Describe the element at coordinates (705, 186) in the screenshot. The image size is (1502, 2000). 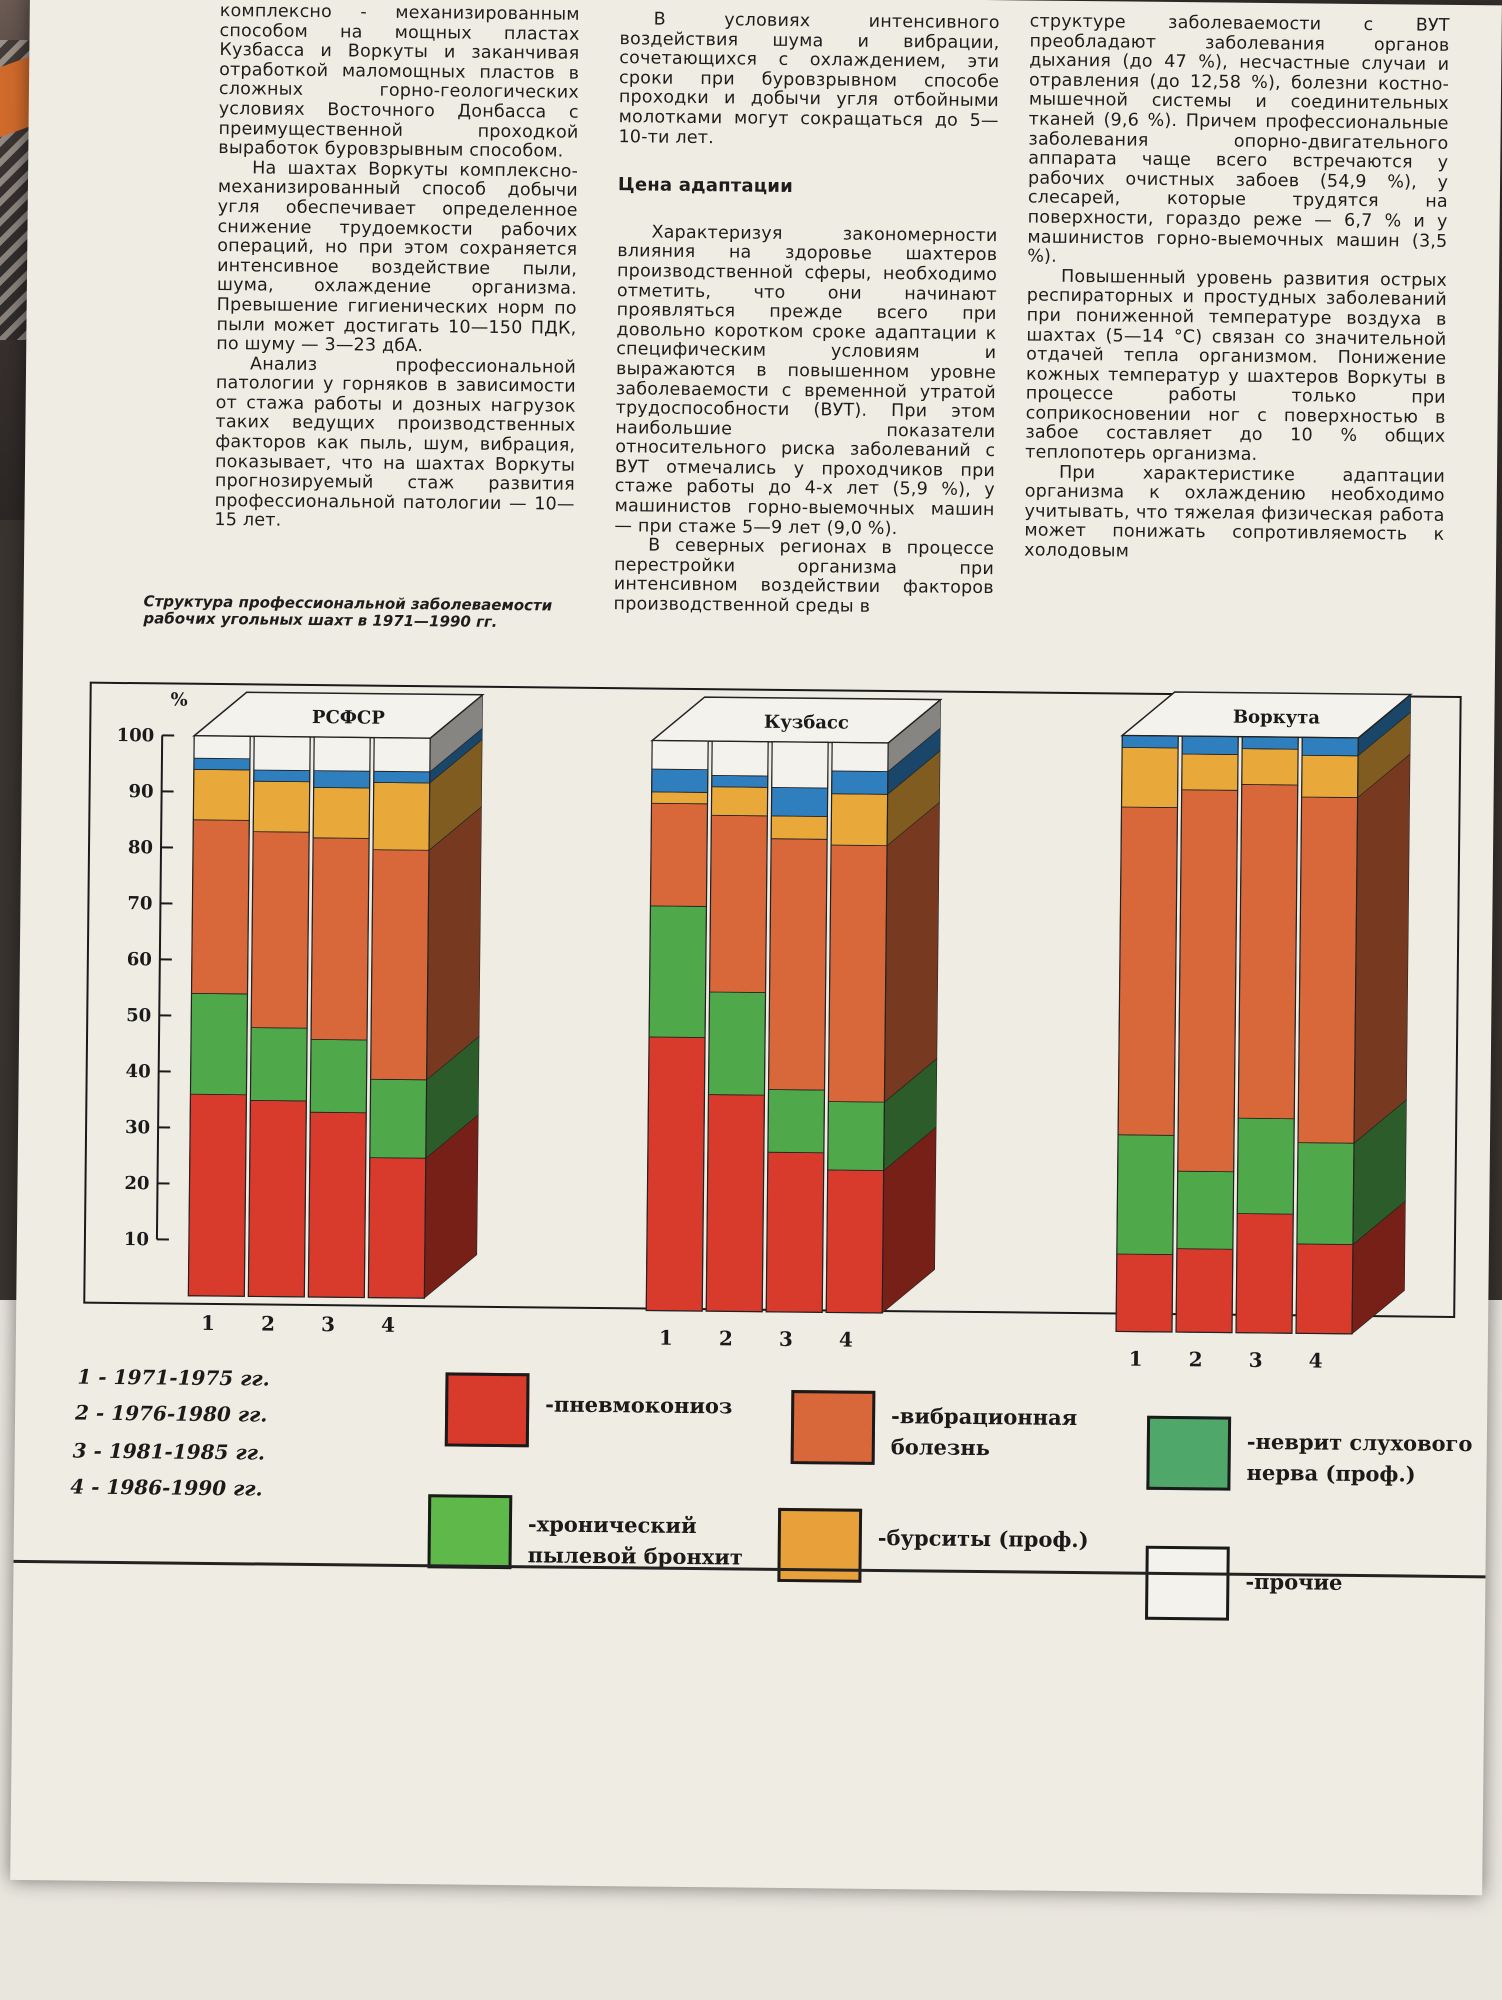
I see `section-heading: Цена адаптации` at that location.